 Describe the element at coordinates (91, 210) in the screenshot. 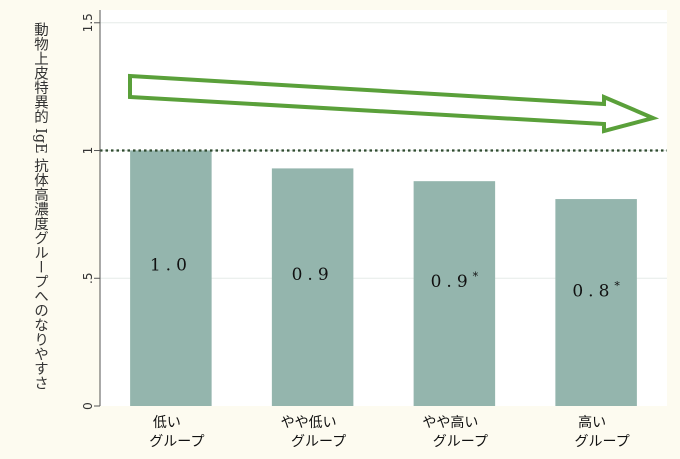

I see `y-axis: 0 .5 1 1.5` at that location.